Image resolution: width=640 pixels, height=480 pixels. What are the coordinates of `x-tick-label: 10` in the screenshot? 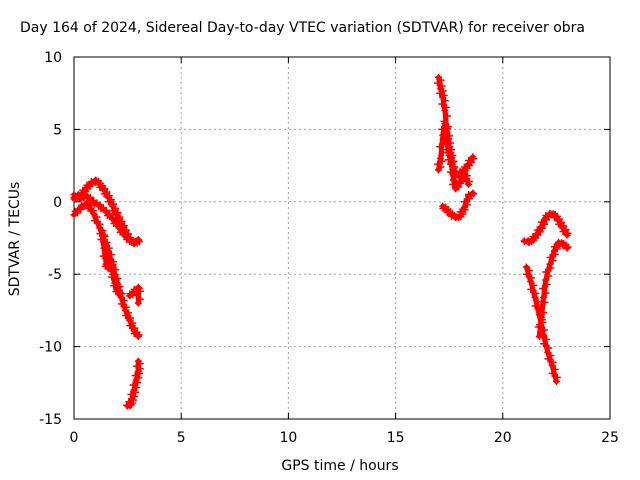 It's located at (288, 438).